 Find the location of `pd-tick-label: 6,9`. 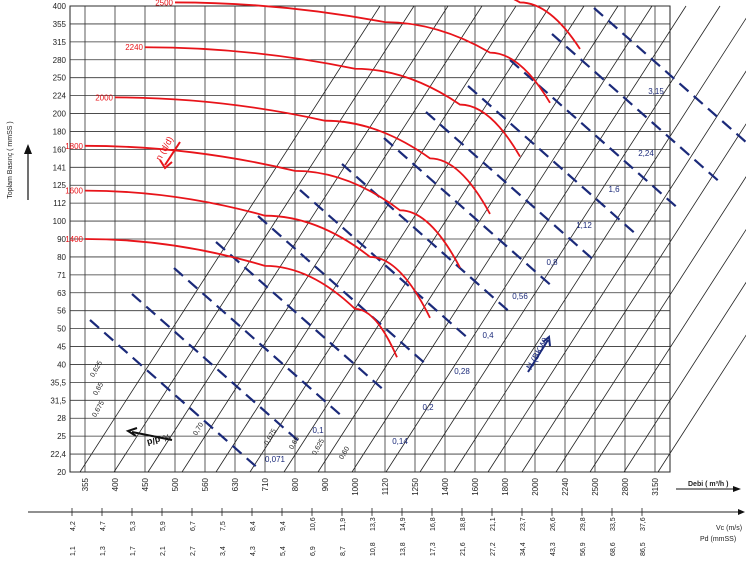

pd-tick-label: 6,9 is located at coordinates (313, 551).